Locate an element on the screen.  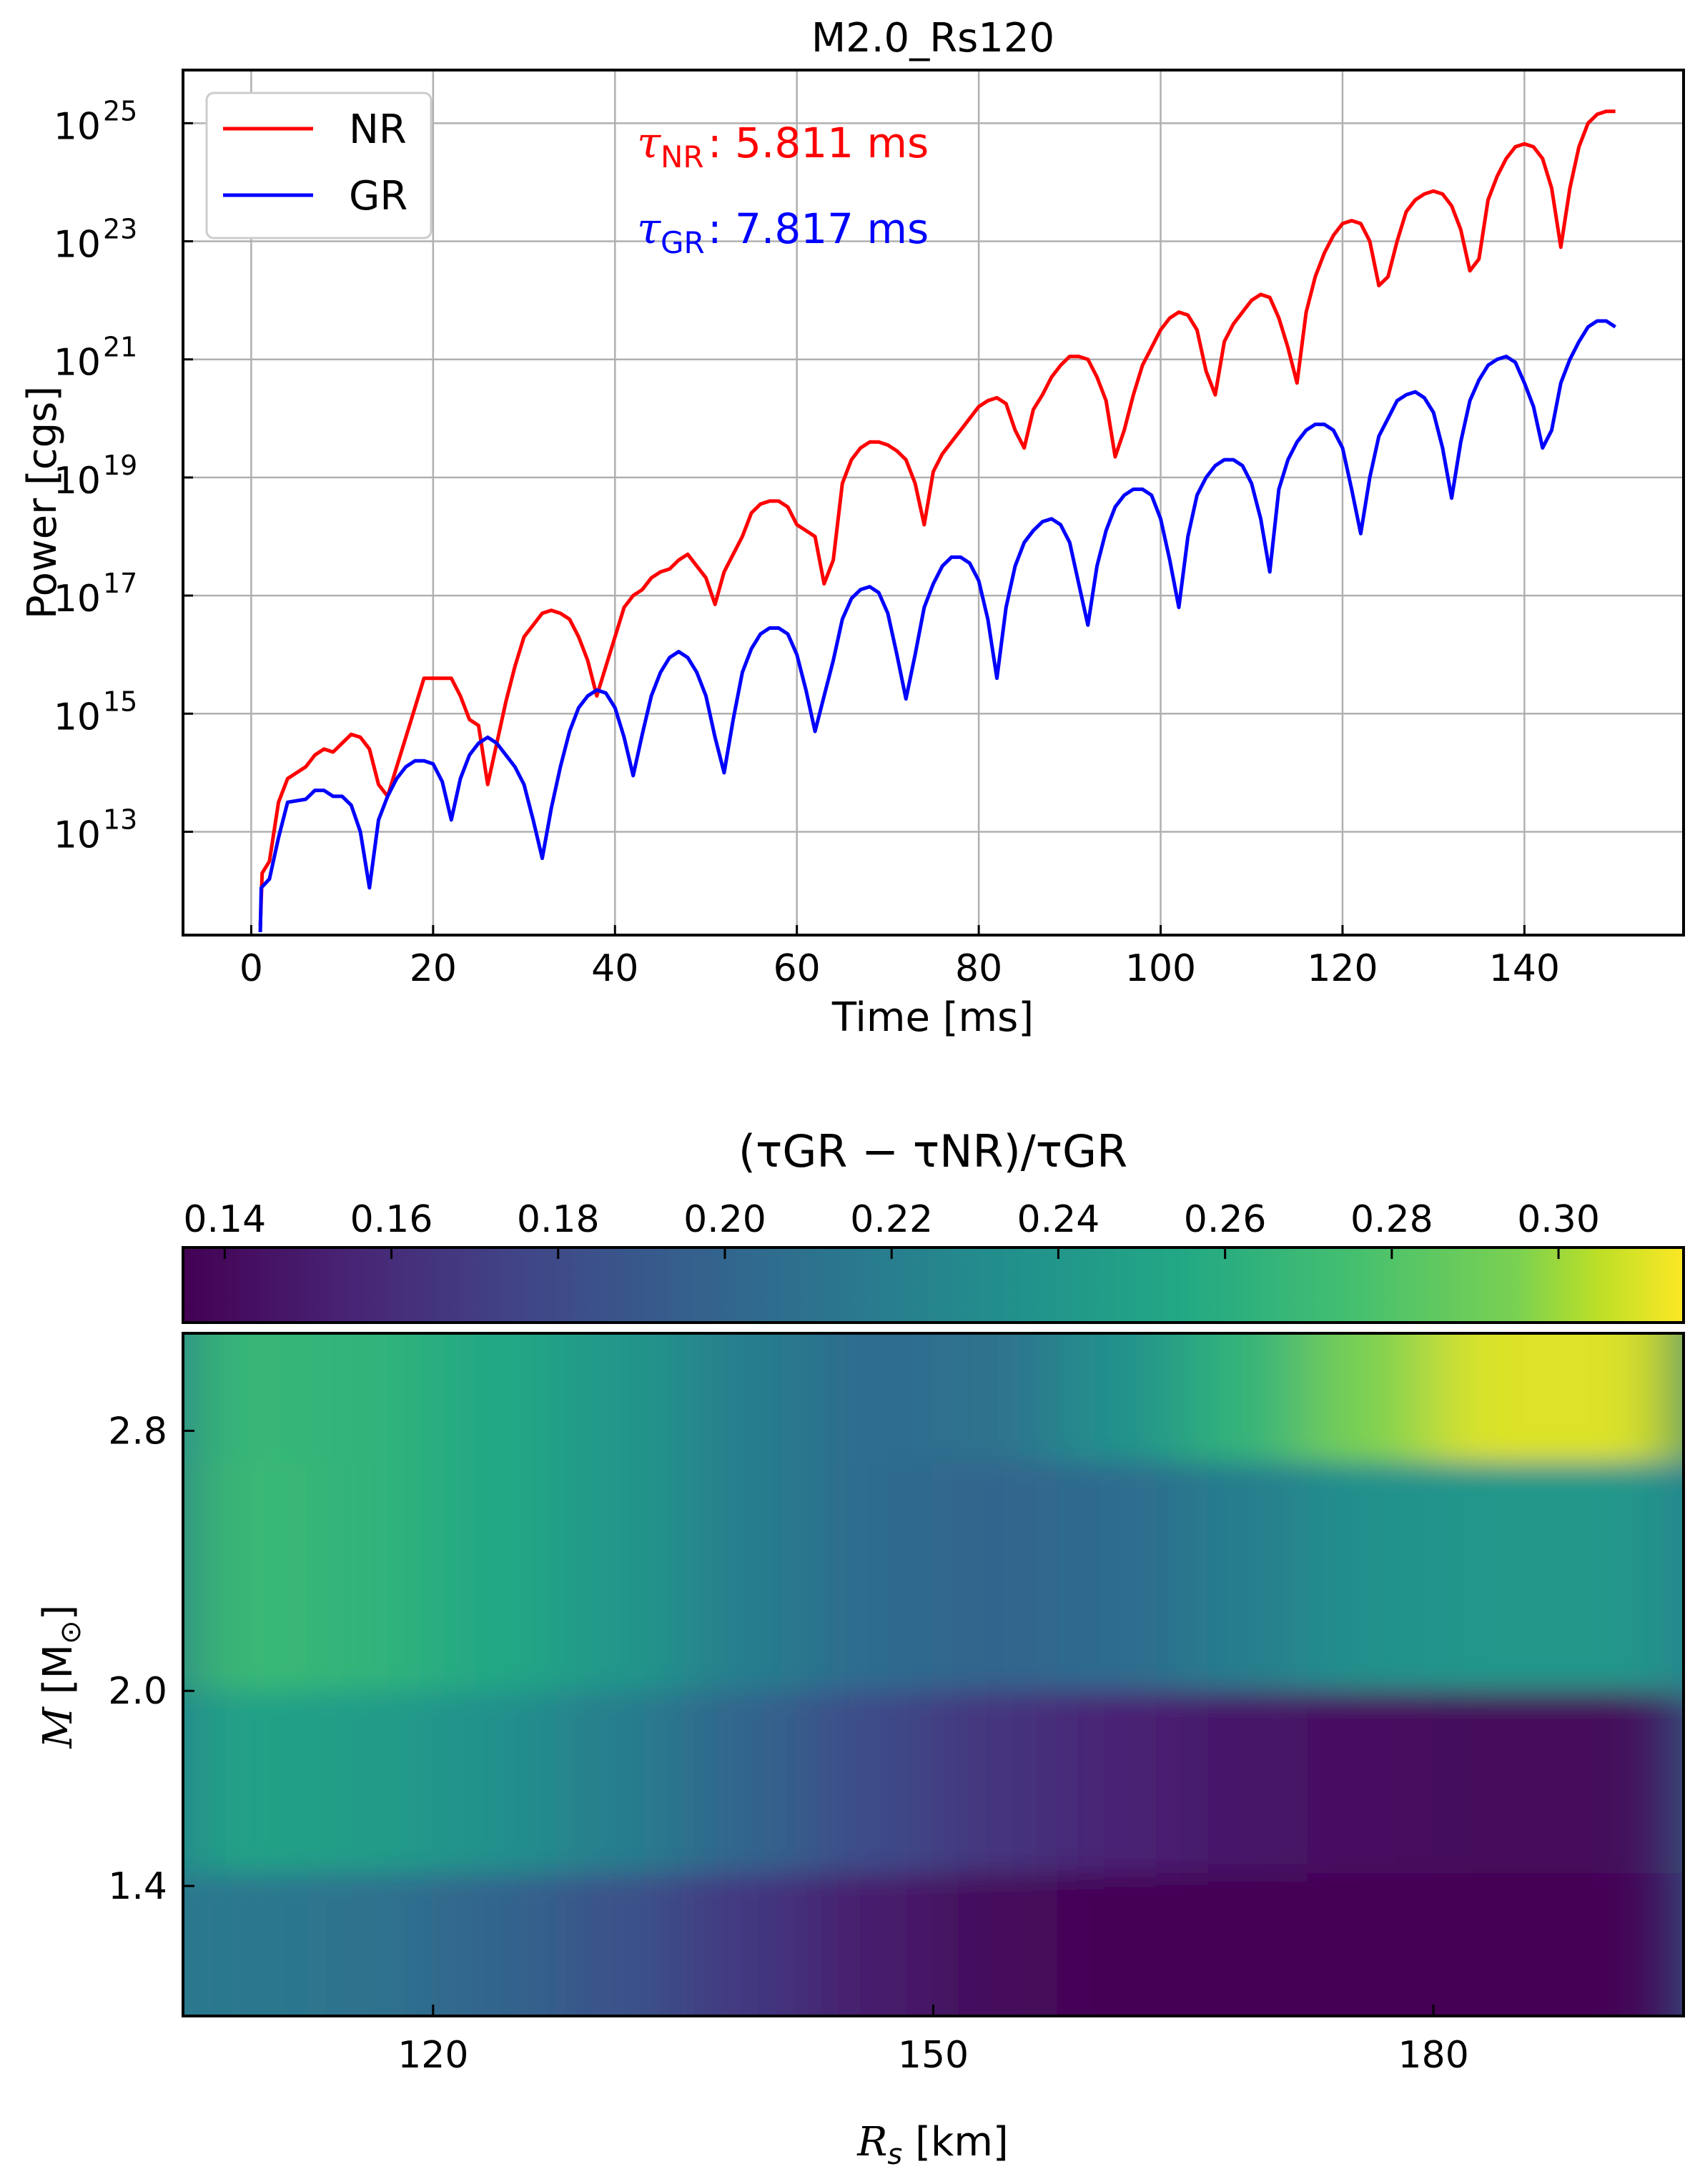
heatmap-cell-r1-c6 is located at coordinates (996, 1576).